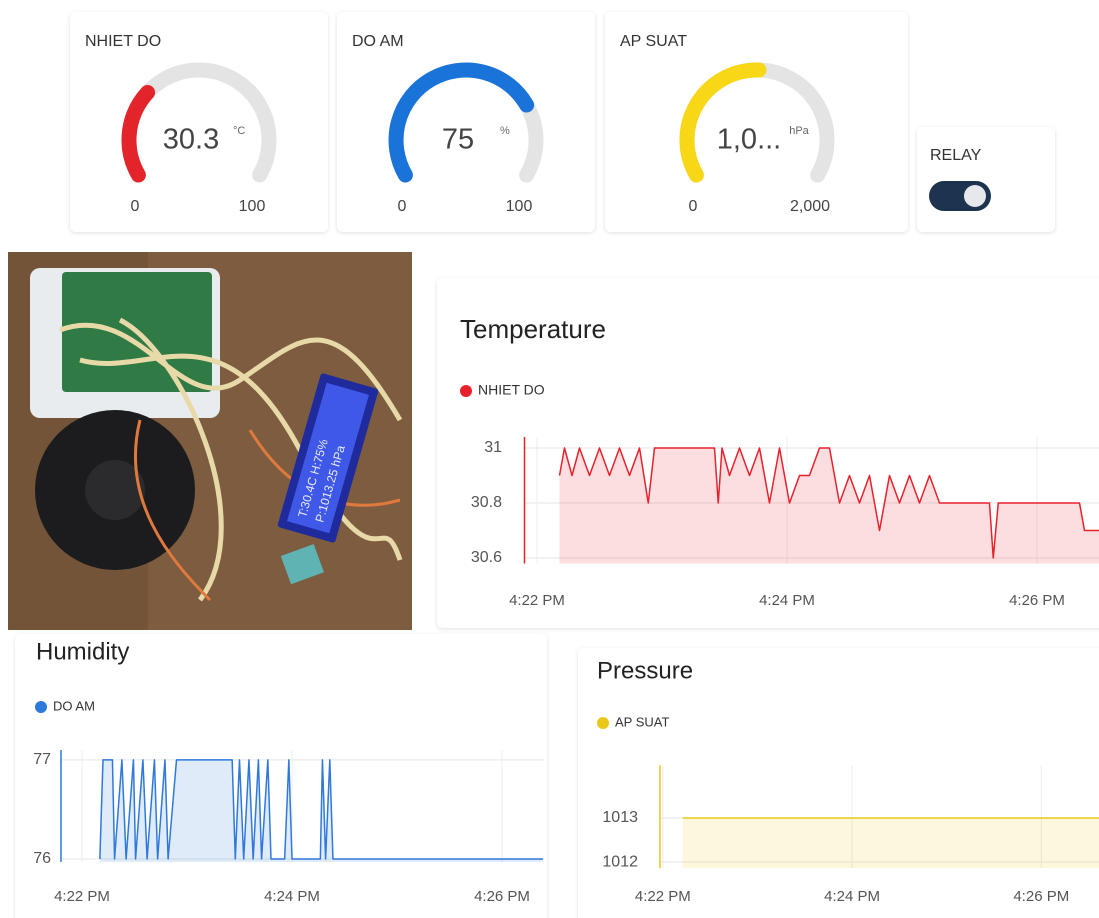  I want to click on chart-title: Humidity, so click(82, 651).